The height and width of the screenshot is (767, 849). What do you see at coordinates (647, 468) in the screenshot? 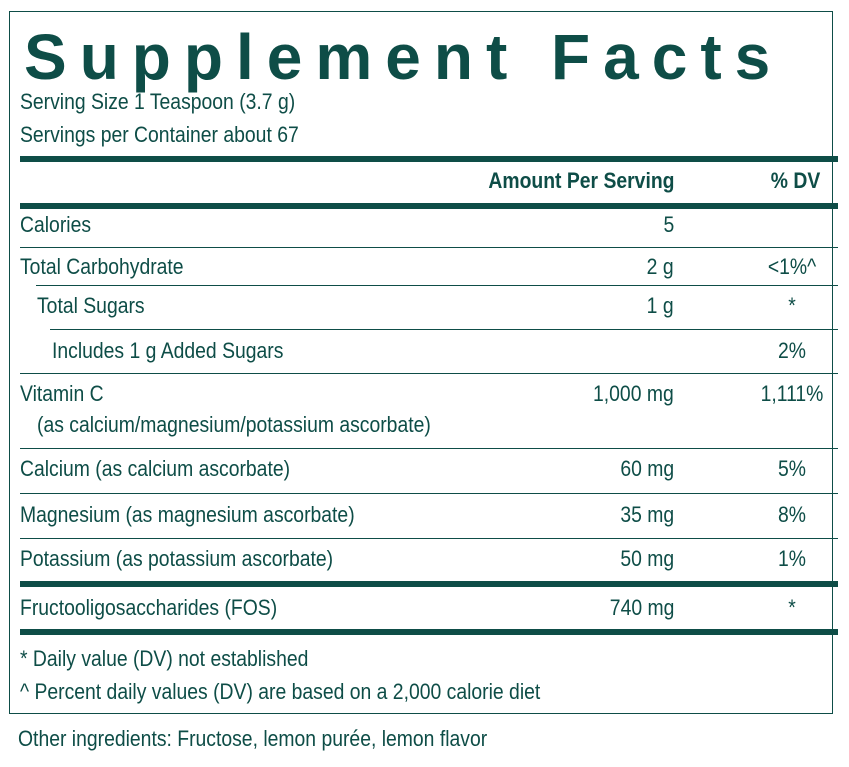
I see `row-amount: 60 mg` at bounding box center [647, 468].